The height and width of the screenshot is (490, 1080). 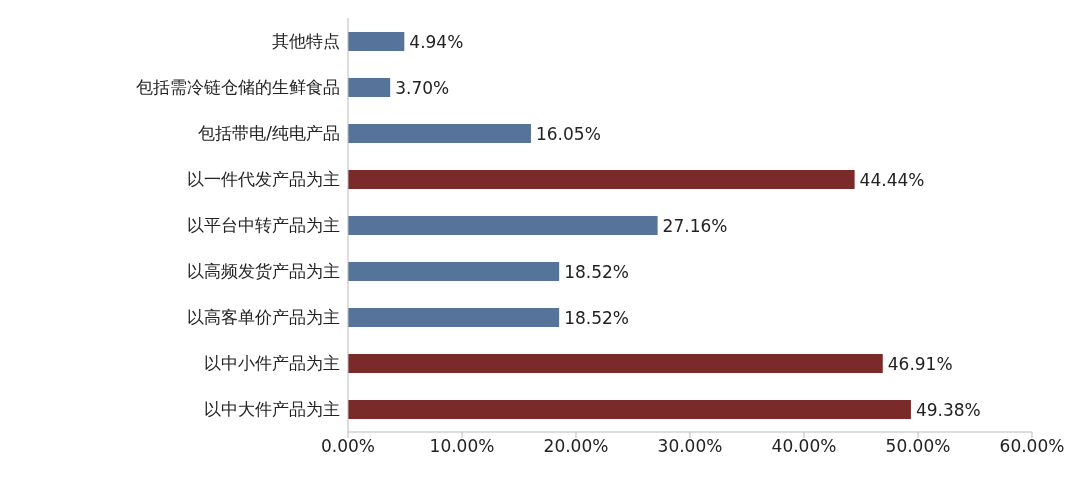 What do you see at coordinates (348, 446) in the screenshot?
I see `x-tick-label: 0.00%` at bounding box center [348, 446].